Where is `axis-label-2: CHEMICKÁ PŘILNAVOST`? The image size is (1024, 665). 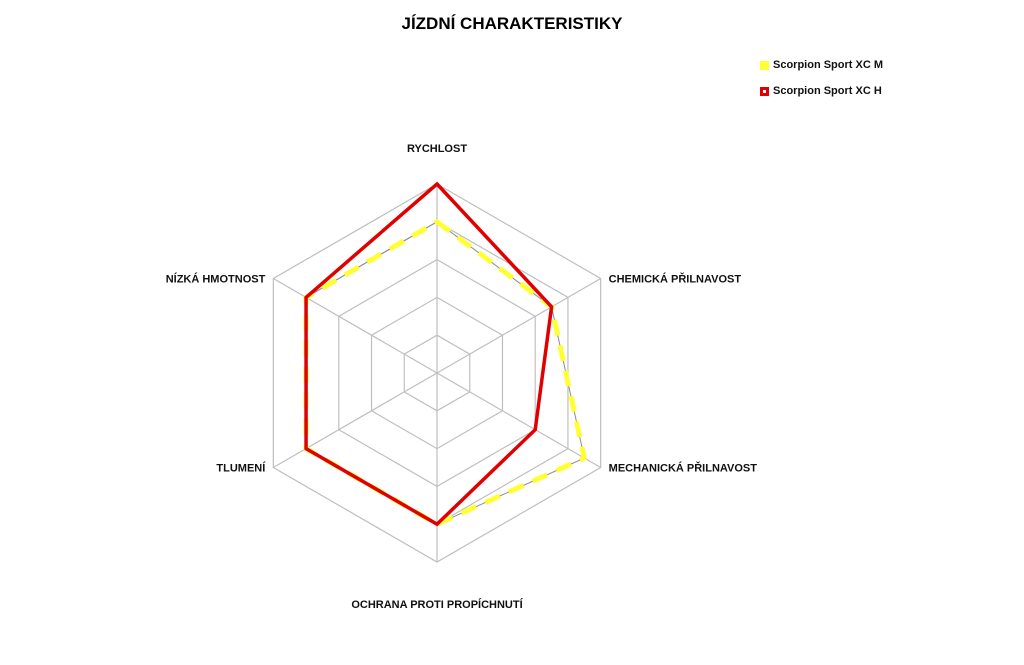 axis-label-2: CHEMICKÁ PŘILNAVOST is located at coordinates (675, 279).